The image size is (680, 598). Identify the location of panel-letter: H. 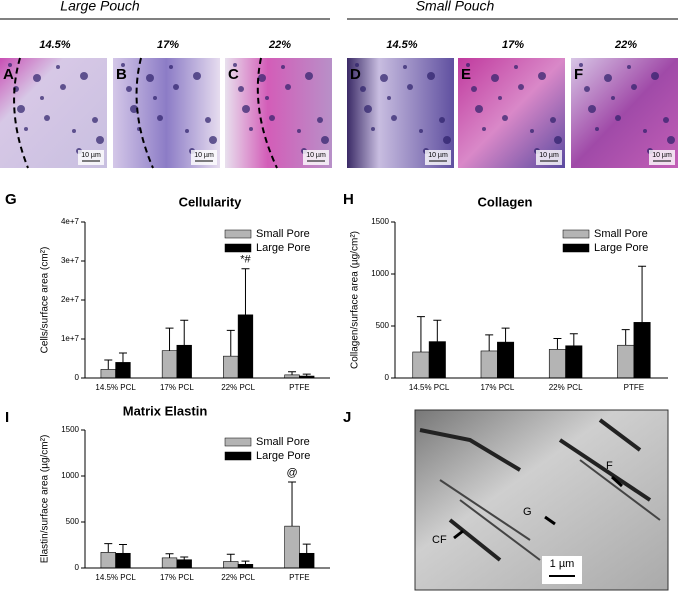
(348, 199).